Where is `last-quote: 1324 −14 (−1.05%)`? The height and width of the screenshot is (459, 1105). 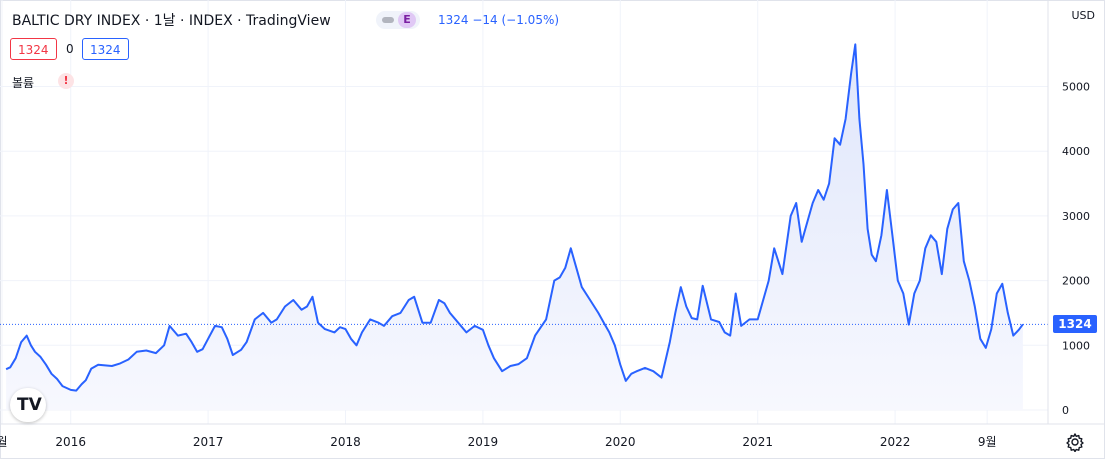 last-quote: 1324 −14 (−1.05%) is located at coordinates (499, 20).